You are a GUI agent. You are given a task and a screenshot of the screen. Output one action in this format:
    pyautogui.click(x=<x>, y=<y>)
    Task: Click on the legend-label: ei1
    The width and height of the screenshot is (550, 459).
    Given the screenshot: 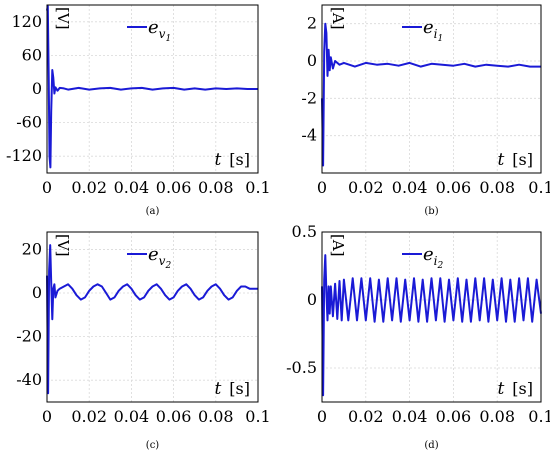 What is the action you would take?
    pyautogui.click(x=433, y=30)
    